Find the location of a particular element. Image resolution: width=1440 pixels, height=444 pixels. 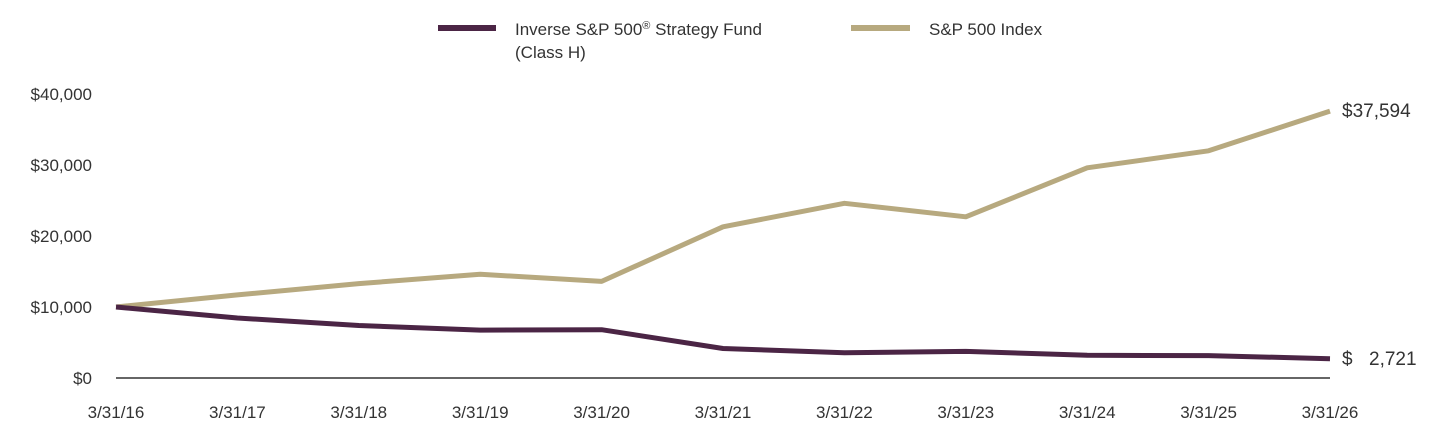

legend-label-fund-sup: ® is located at coordinates (646, 26).